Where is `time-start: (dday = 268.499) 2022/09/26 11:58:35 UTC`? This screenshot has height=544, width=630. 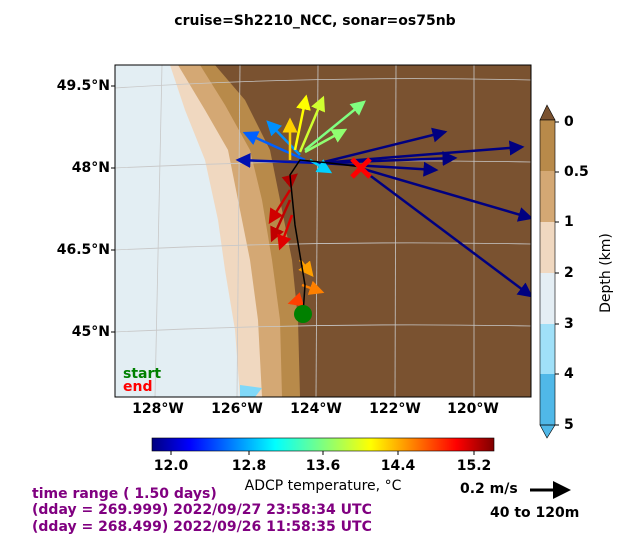
time-start: (dday = 268.499) 2022/09/26 11:58:35 UTC is located at coordinates (202, 527).